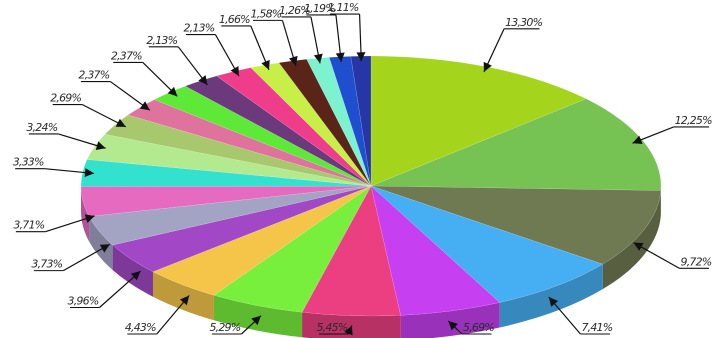  What do you see at coordinates (88, 110) in the screenshot?
I see `pie-label: 2,69%` at bounding box center [88, 110].